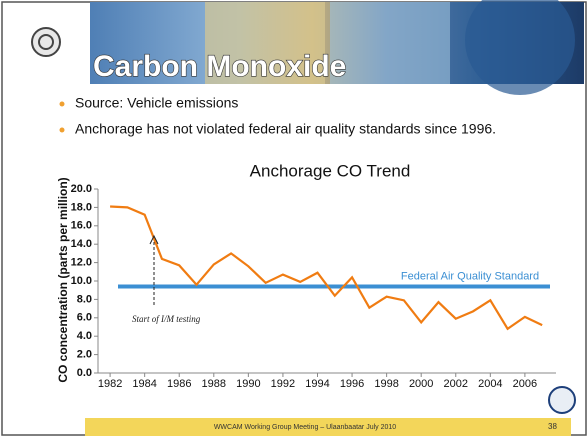 Image resolution: width=588 pixels, height=437 pixels. Describe the element at coordinates (156, 103) in the screenshot. I see `bullet: Source: Vehicle emissions` at that location.